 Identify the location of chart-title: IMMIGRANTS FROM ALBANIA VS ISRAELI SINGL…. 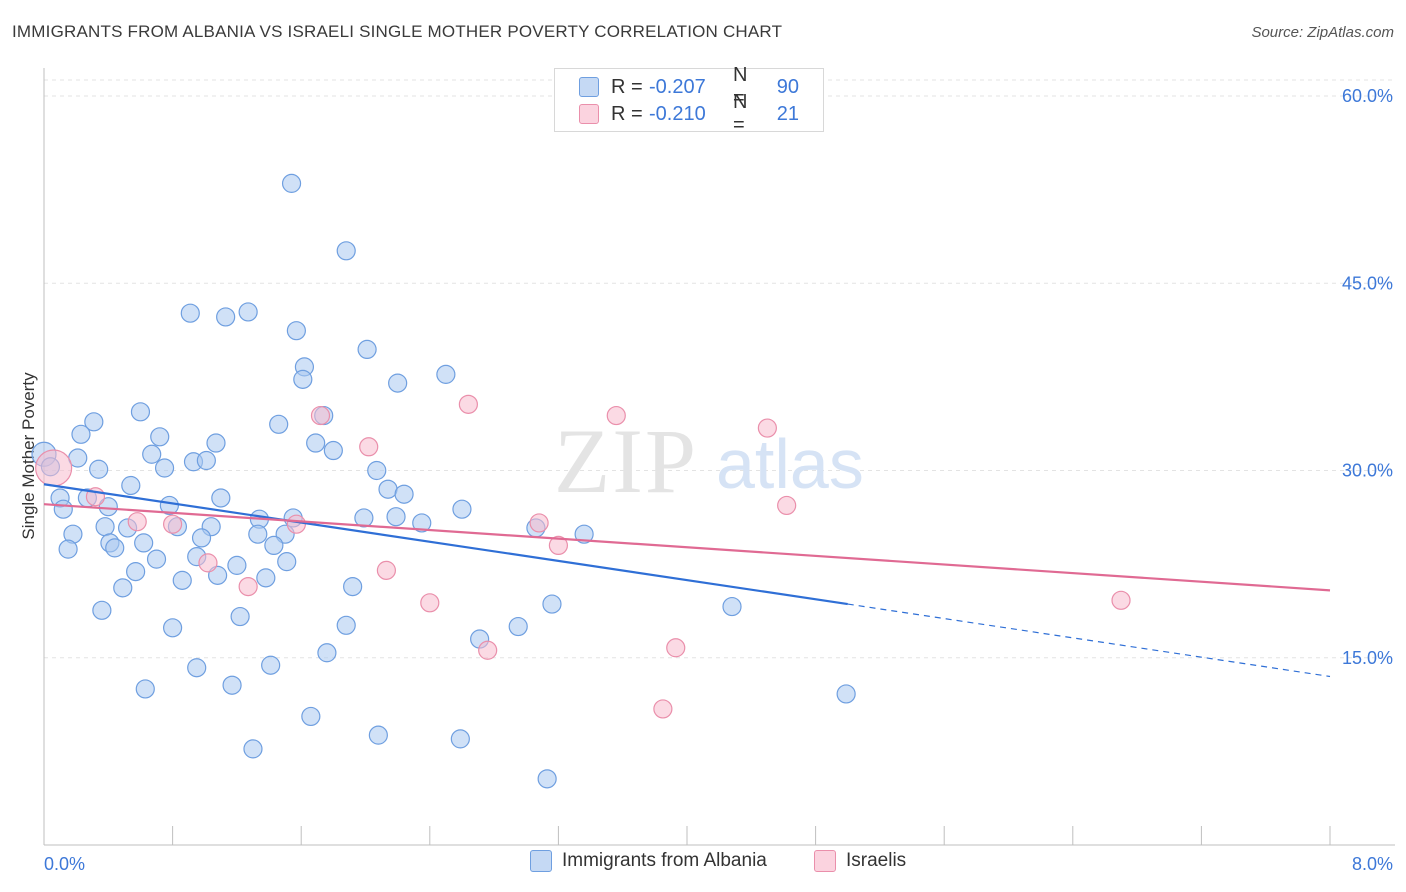
(397, 31).